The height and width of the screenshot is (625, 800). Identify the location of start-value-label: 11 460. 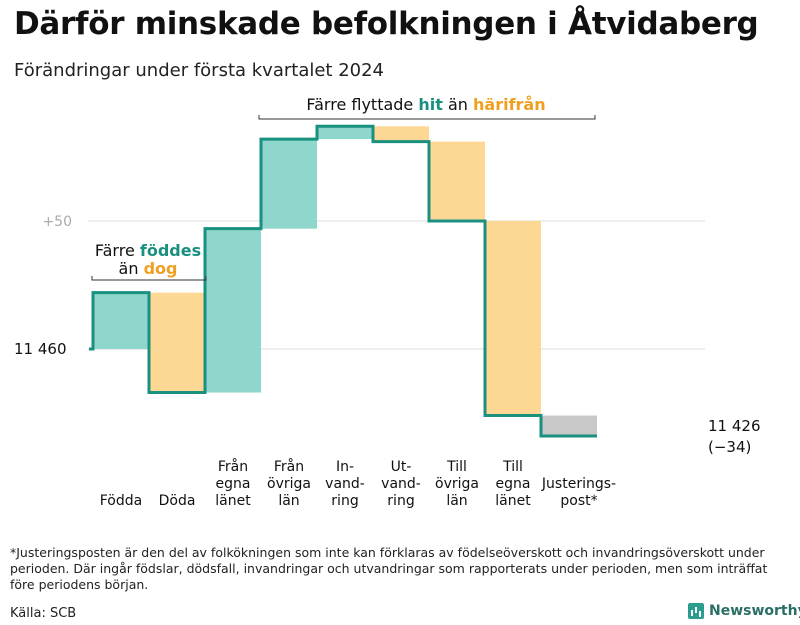
(40, 349).